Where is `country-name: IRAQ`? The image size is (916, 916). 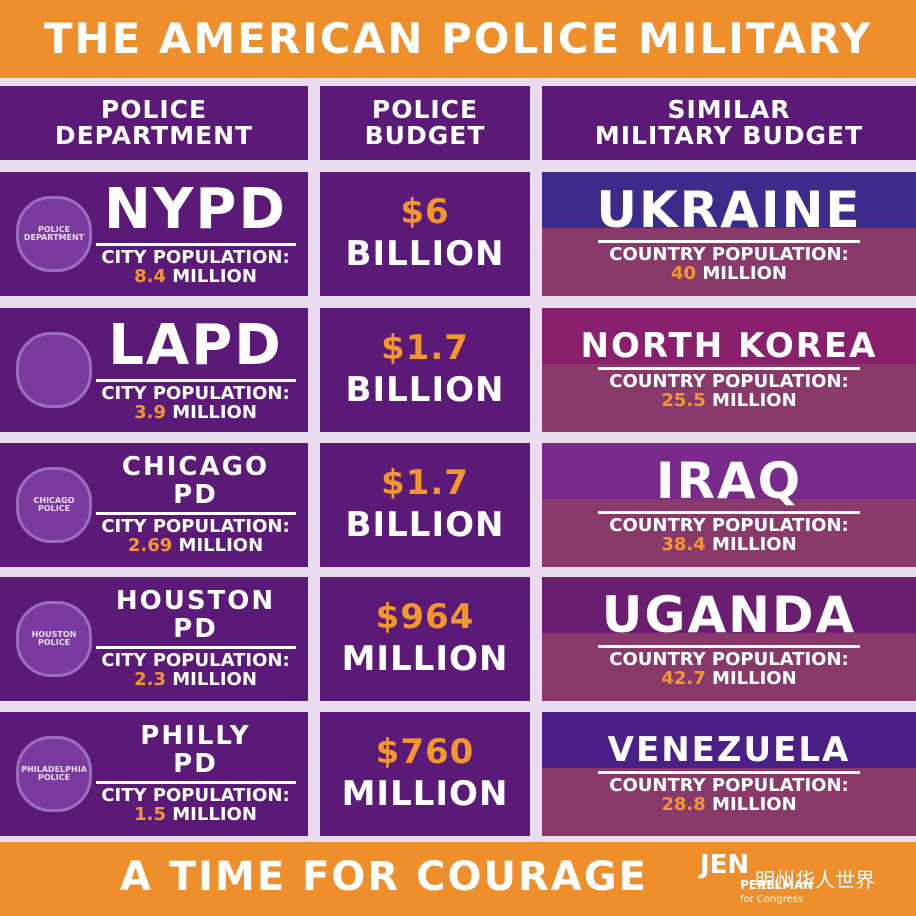
country-name: IRAQ is located at coordinates (729, 481).